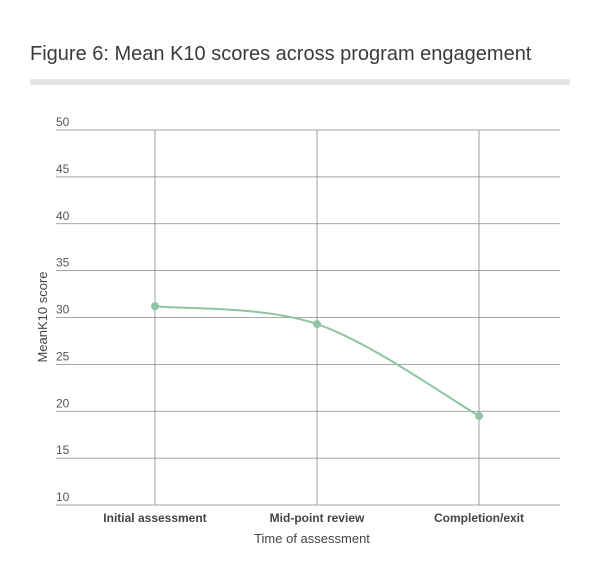 This screenshot has height=570, width=600. What do you see at coordinates (63, 356) in the screenshot?
I see `y-tick-label: 25` at bounding box center [63, 356].